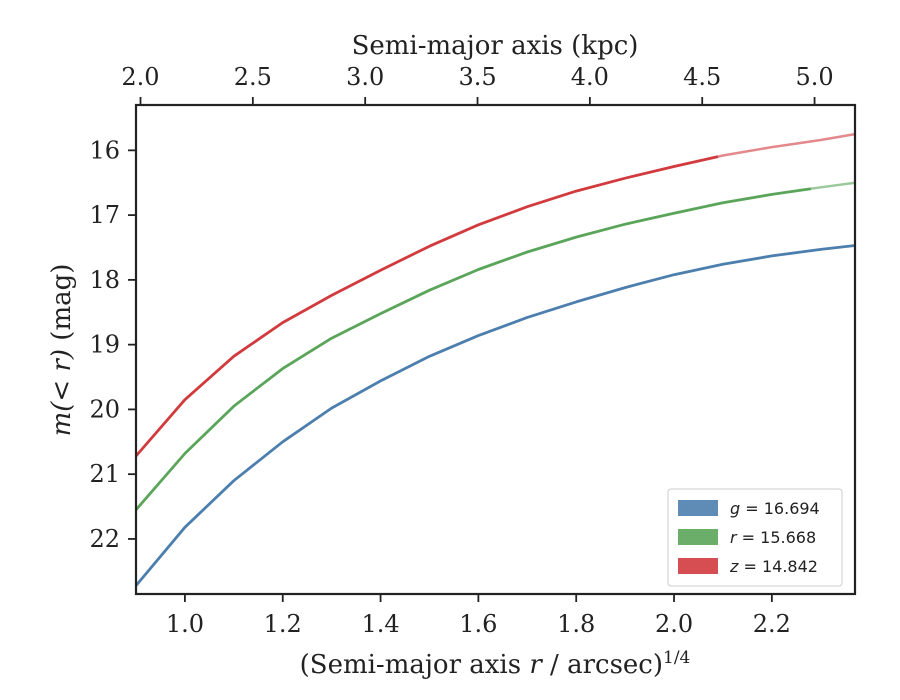  I want to click on x-top-tick-label: 4.5, so click(702, 77).